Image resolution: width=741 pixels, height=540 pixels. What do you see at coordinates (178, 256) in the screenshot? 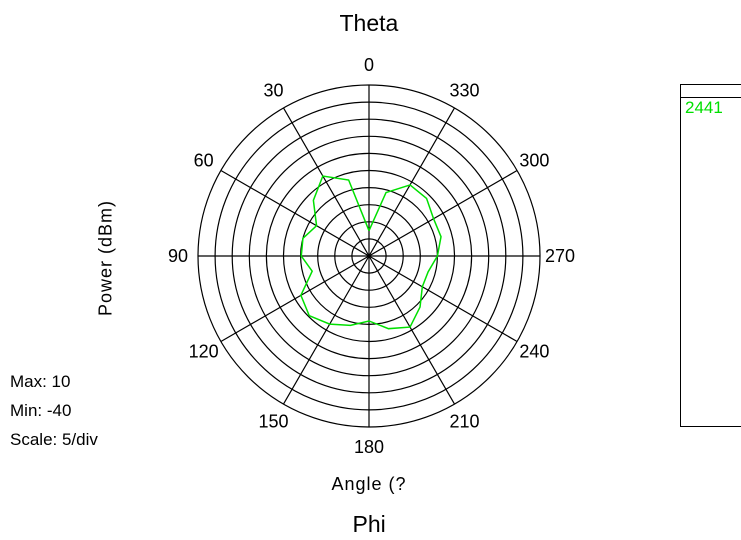
I see `angle-tick-label: 90` at bounding box center [178, 256].